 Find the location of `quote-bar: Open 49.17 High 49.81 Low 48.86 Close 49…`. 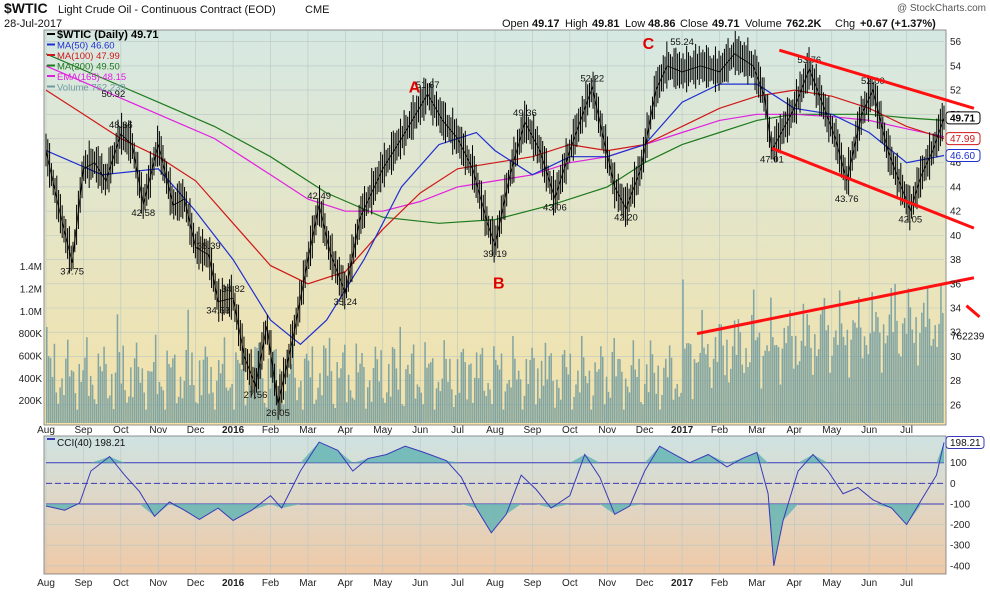

quote-bar: Open 49.17 High 49.81 Low 48.86 Close 49… is located at coordinates (719, 24).